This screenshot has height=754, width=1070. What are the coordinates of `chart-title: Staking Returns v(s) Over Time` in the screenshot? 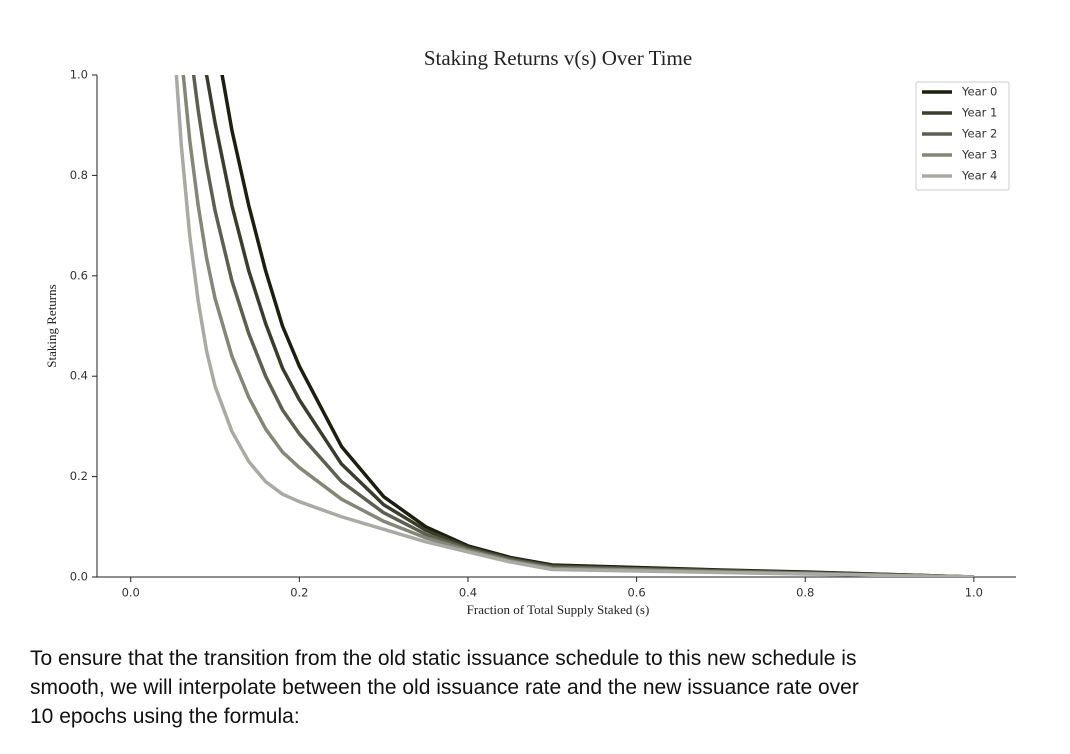 It's located at (558, 58).